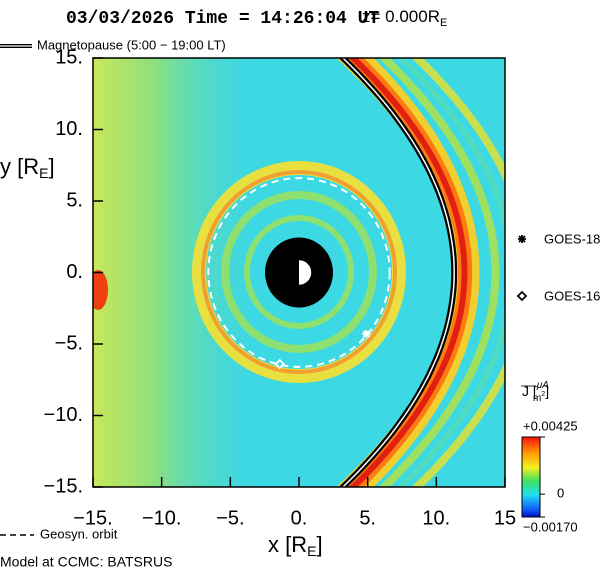 Image resolution: width=616 pixels, height=574 pixels. I want to click on x-tick-label: −10., so click(161, 518).